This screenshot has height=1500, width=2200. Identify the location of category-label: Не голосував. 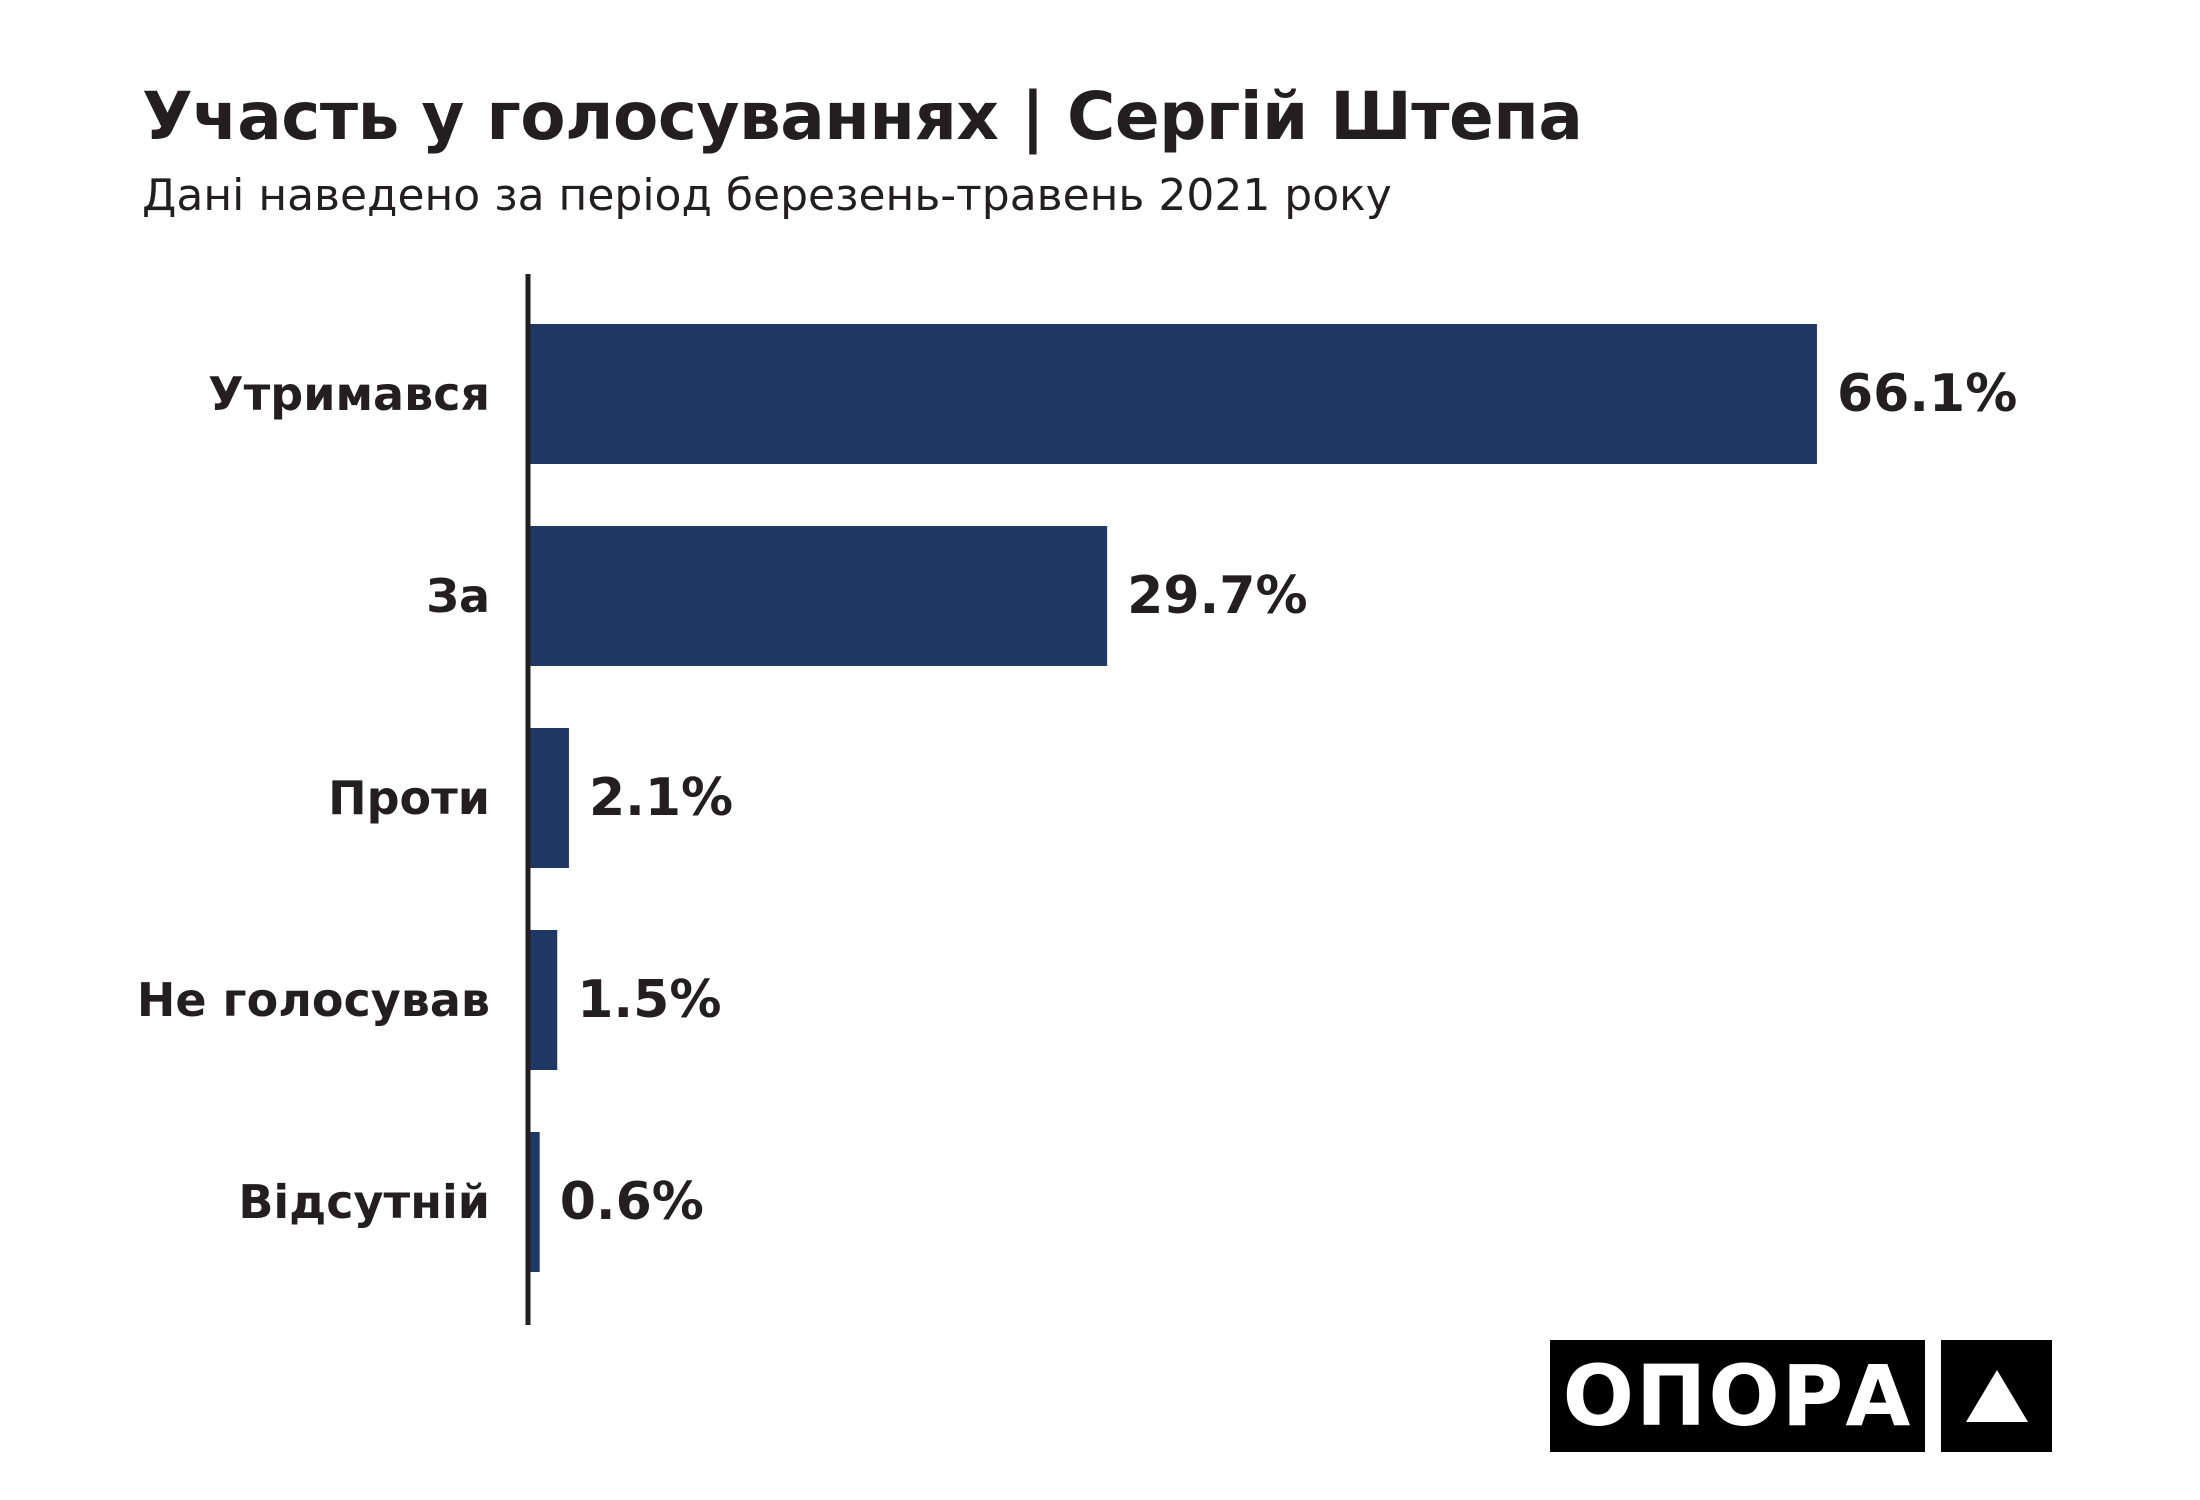
(313, 1000).